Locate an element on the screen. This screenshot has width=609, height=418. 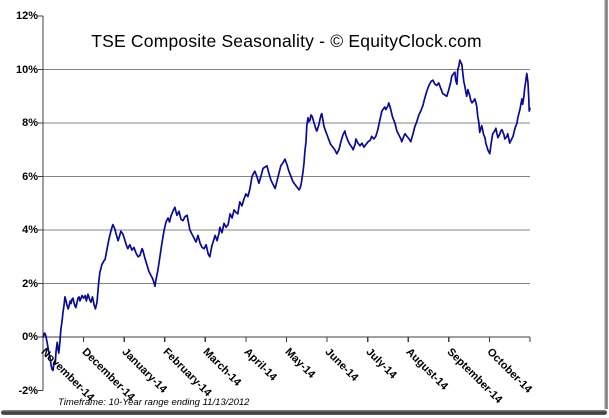
y-tick-label: 8% is located at coordinates (30, 123).